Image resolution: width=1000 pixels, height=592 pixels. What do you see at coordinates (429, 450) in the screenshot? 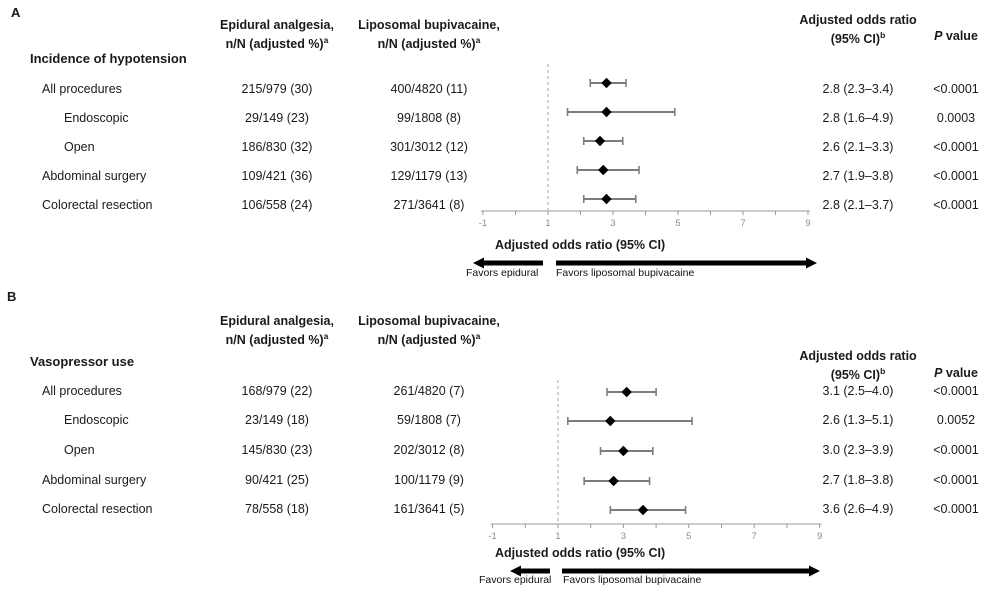
I see `liposomal-value: 202/3012 (8)` at bounding box center [429, 450].